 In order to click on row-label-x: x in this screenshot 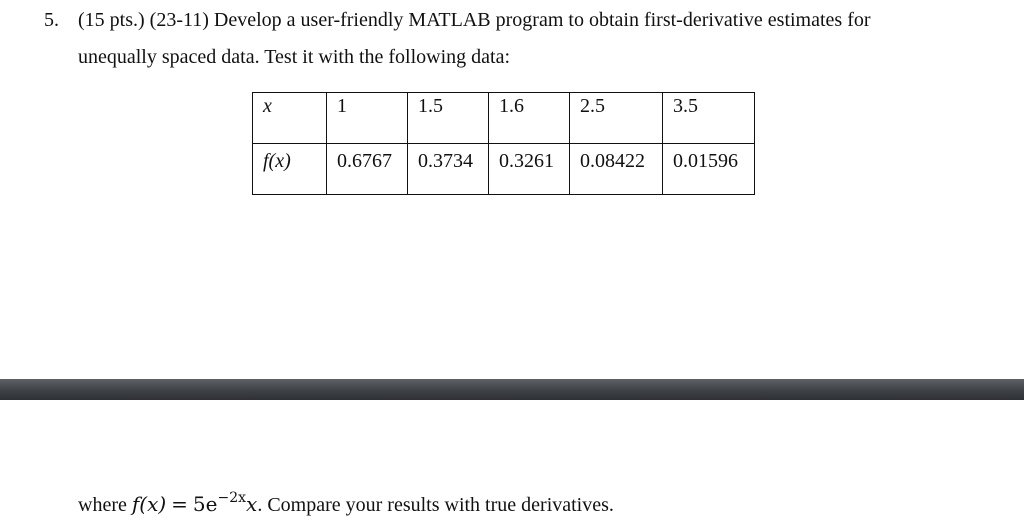, I will do `click(289, 118)`.